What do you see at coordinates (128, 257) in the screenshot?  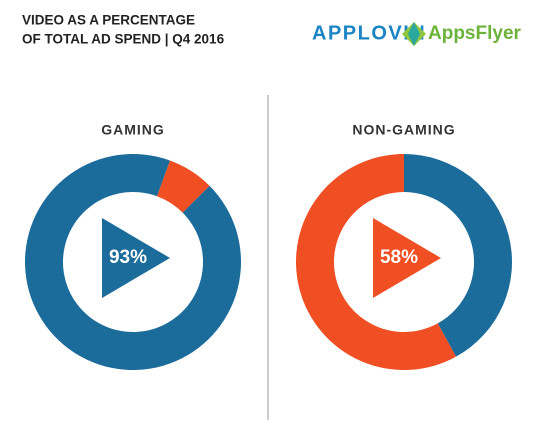 I see `center-label: 93%` at bounding box center [128, 257].